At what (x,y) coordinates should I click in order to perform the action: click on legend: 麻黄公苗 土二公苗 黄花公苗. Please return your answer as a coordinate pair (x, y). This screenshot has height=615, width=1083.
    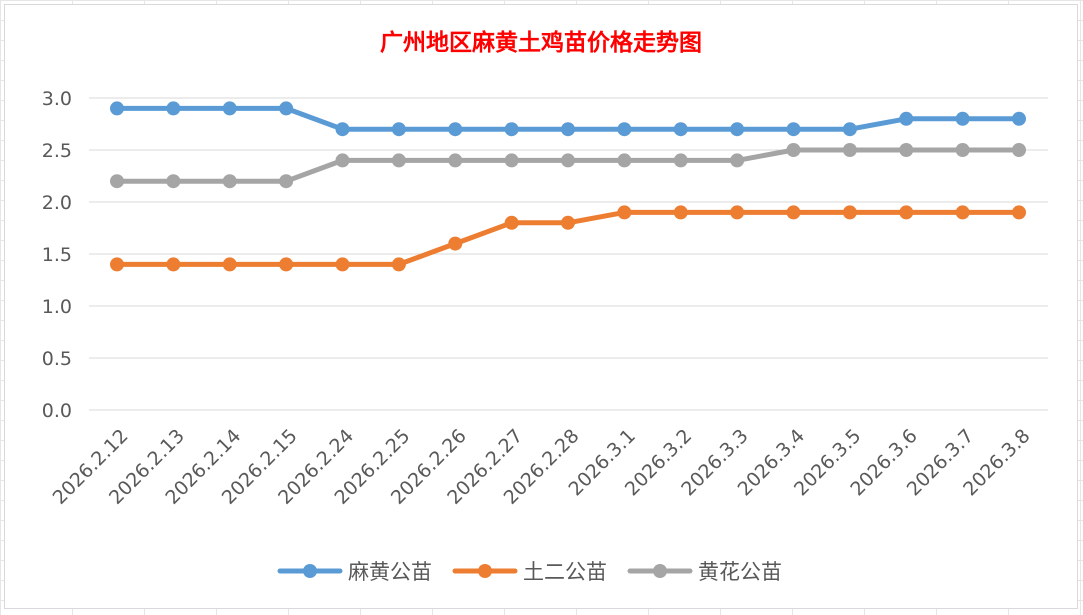
    Looking at the image, I should click on (529, 572).